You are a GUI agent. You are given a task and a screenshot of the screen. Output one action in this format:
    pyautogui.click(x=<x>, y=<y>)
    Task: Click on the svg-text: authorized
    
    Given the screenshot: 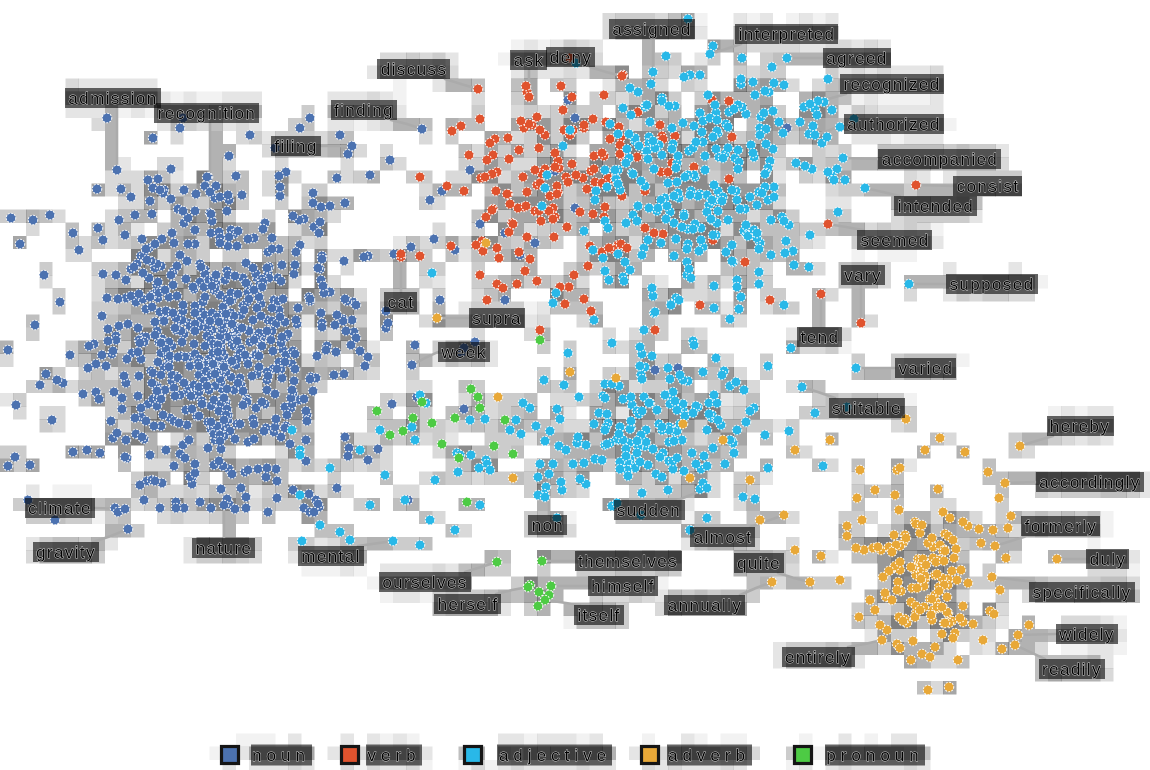 What is the action you would take?
    pyautogui.click(x=893, y=124)
    